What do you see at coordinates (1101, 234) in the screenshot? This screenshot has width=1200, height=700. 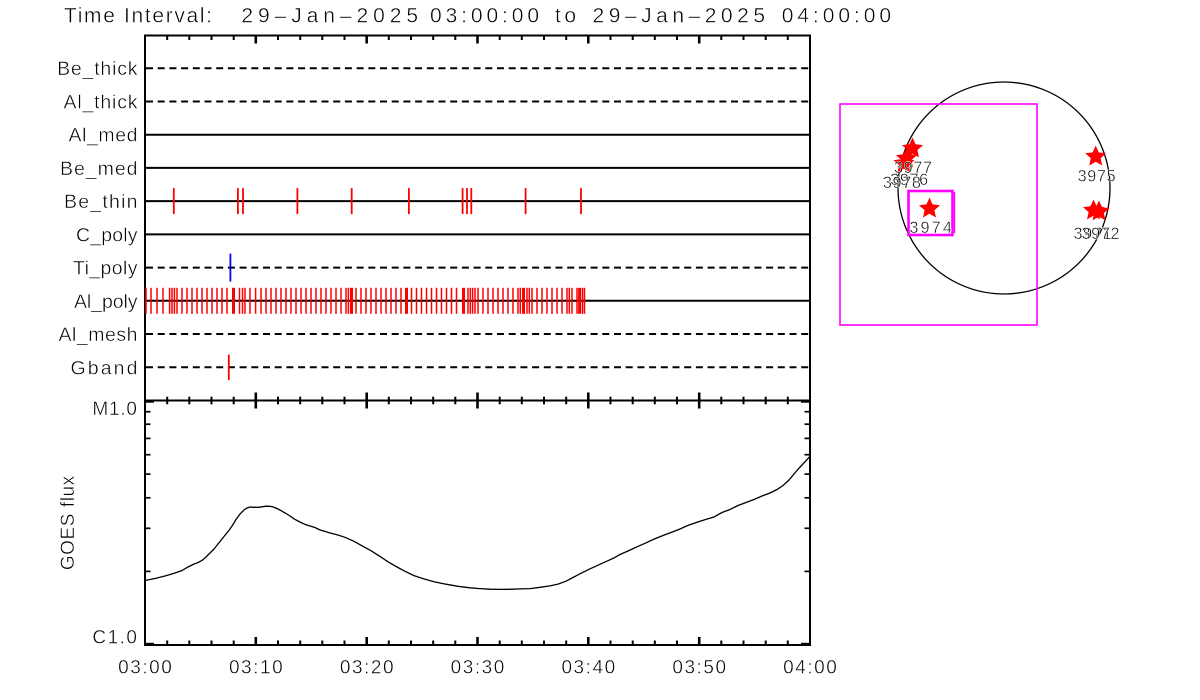 I see `svg-text: 3972` at bounding box center [1101, 234].